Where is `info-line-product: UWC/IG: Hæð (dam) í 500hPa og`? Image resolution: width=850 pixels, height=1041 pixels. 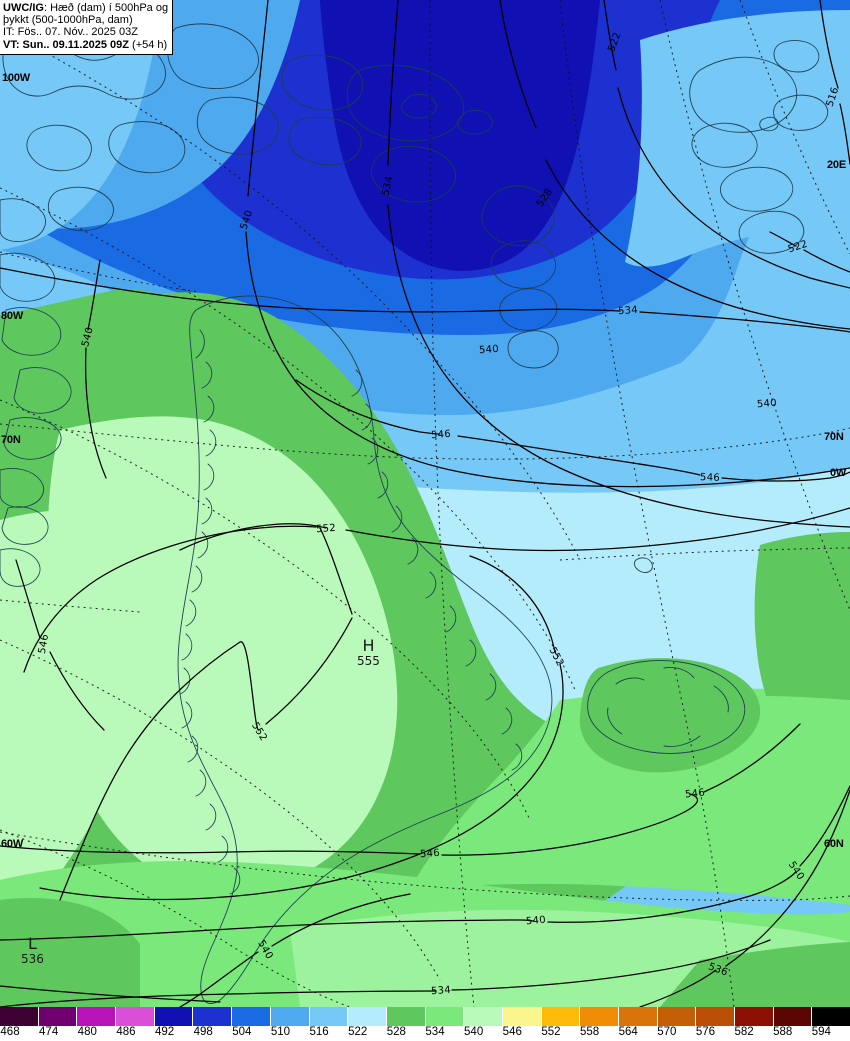
info-line-product: UWC/IG: Hæð (dam) í 500hPa og is located at coordinates (85, 8).